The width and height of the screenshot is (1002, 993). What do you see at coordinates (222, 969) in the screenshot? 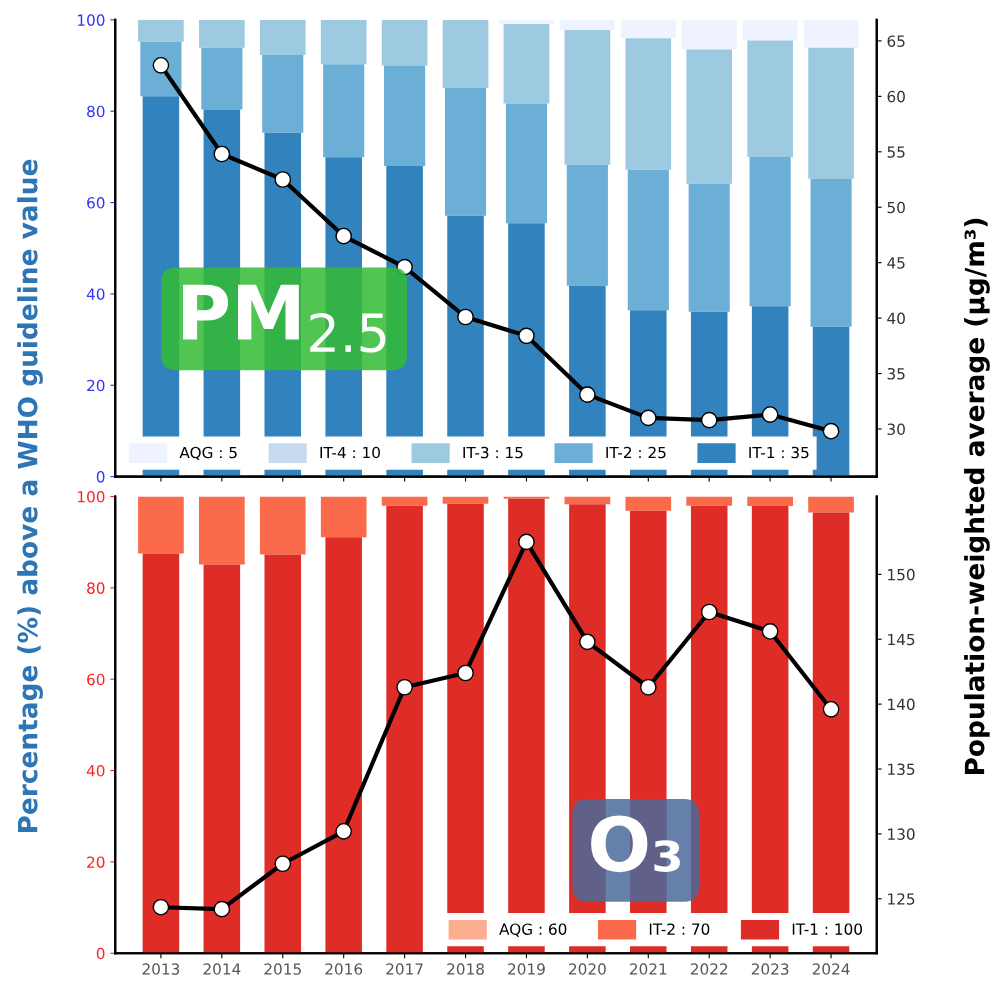
I see `x-tick-label: 2014` at bounding box center [222, 969].